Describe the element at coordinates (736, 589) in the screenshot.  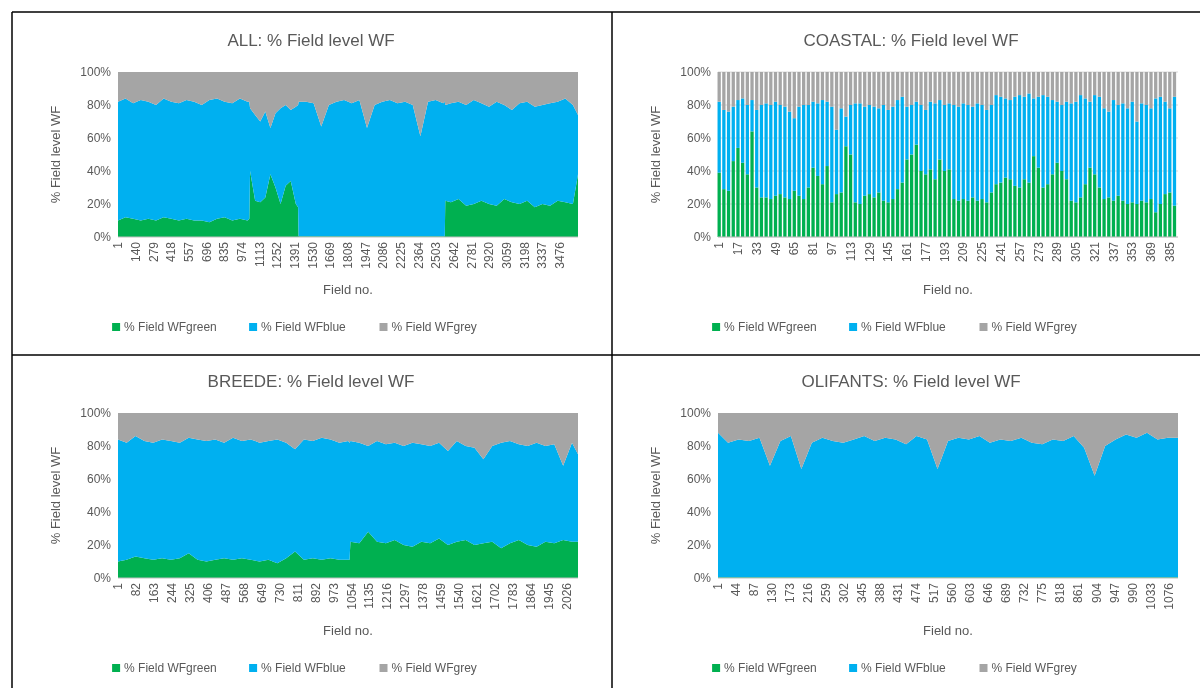
I see `x-tick-label: 44` at that location.